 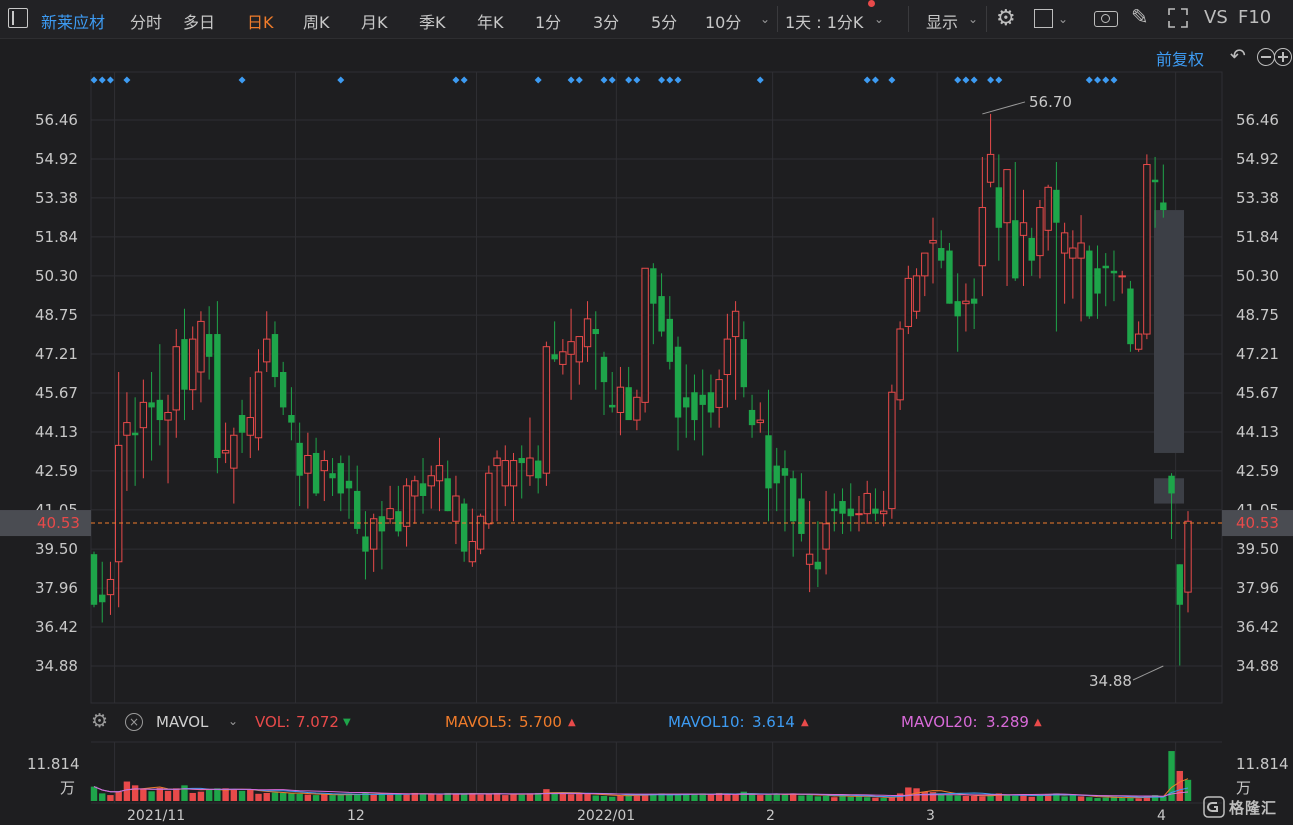 What do you see at coordinates (765, 19) in the screenshot?
I see `period-more-chevron-icon: ⌄` at bounding box center [765, 19].